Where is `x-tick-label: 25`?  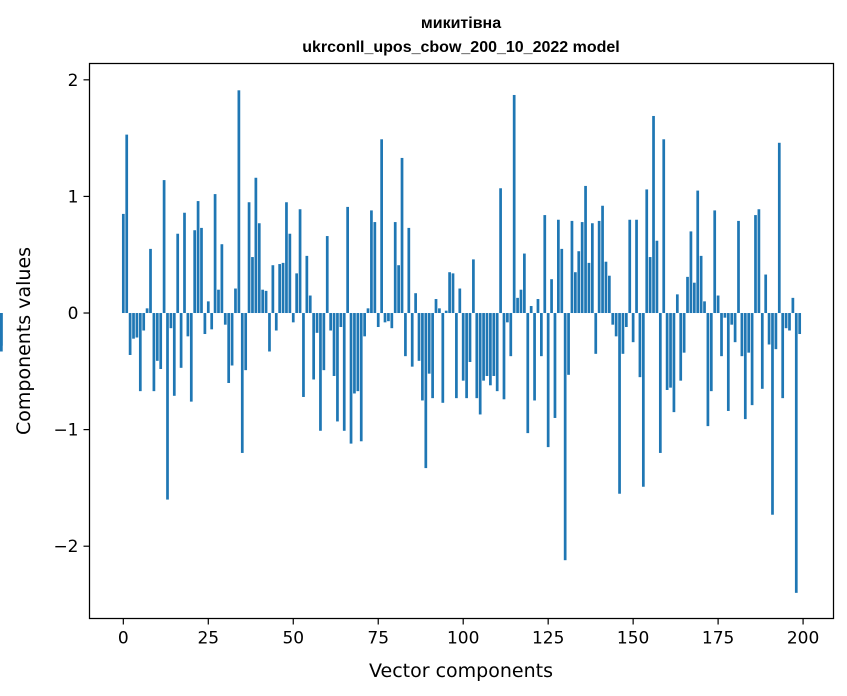
x-tick-label: 25 is located at coordinates (208, 639).